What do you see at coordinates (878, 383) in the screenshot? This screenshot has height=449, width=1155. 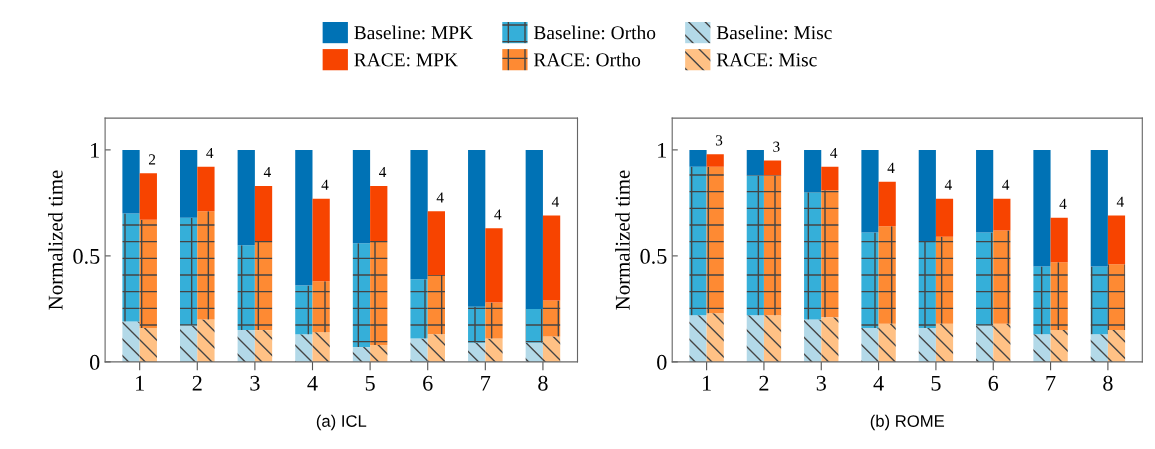 I see `x-tick-label: 4` at bounding box center [878, 383].